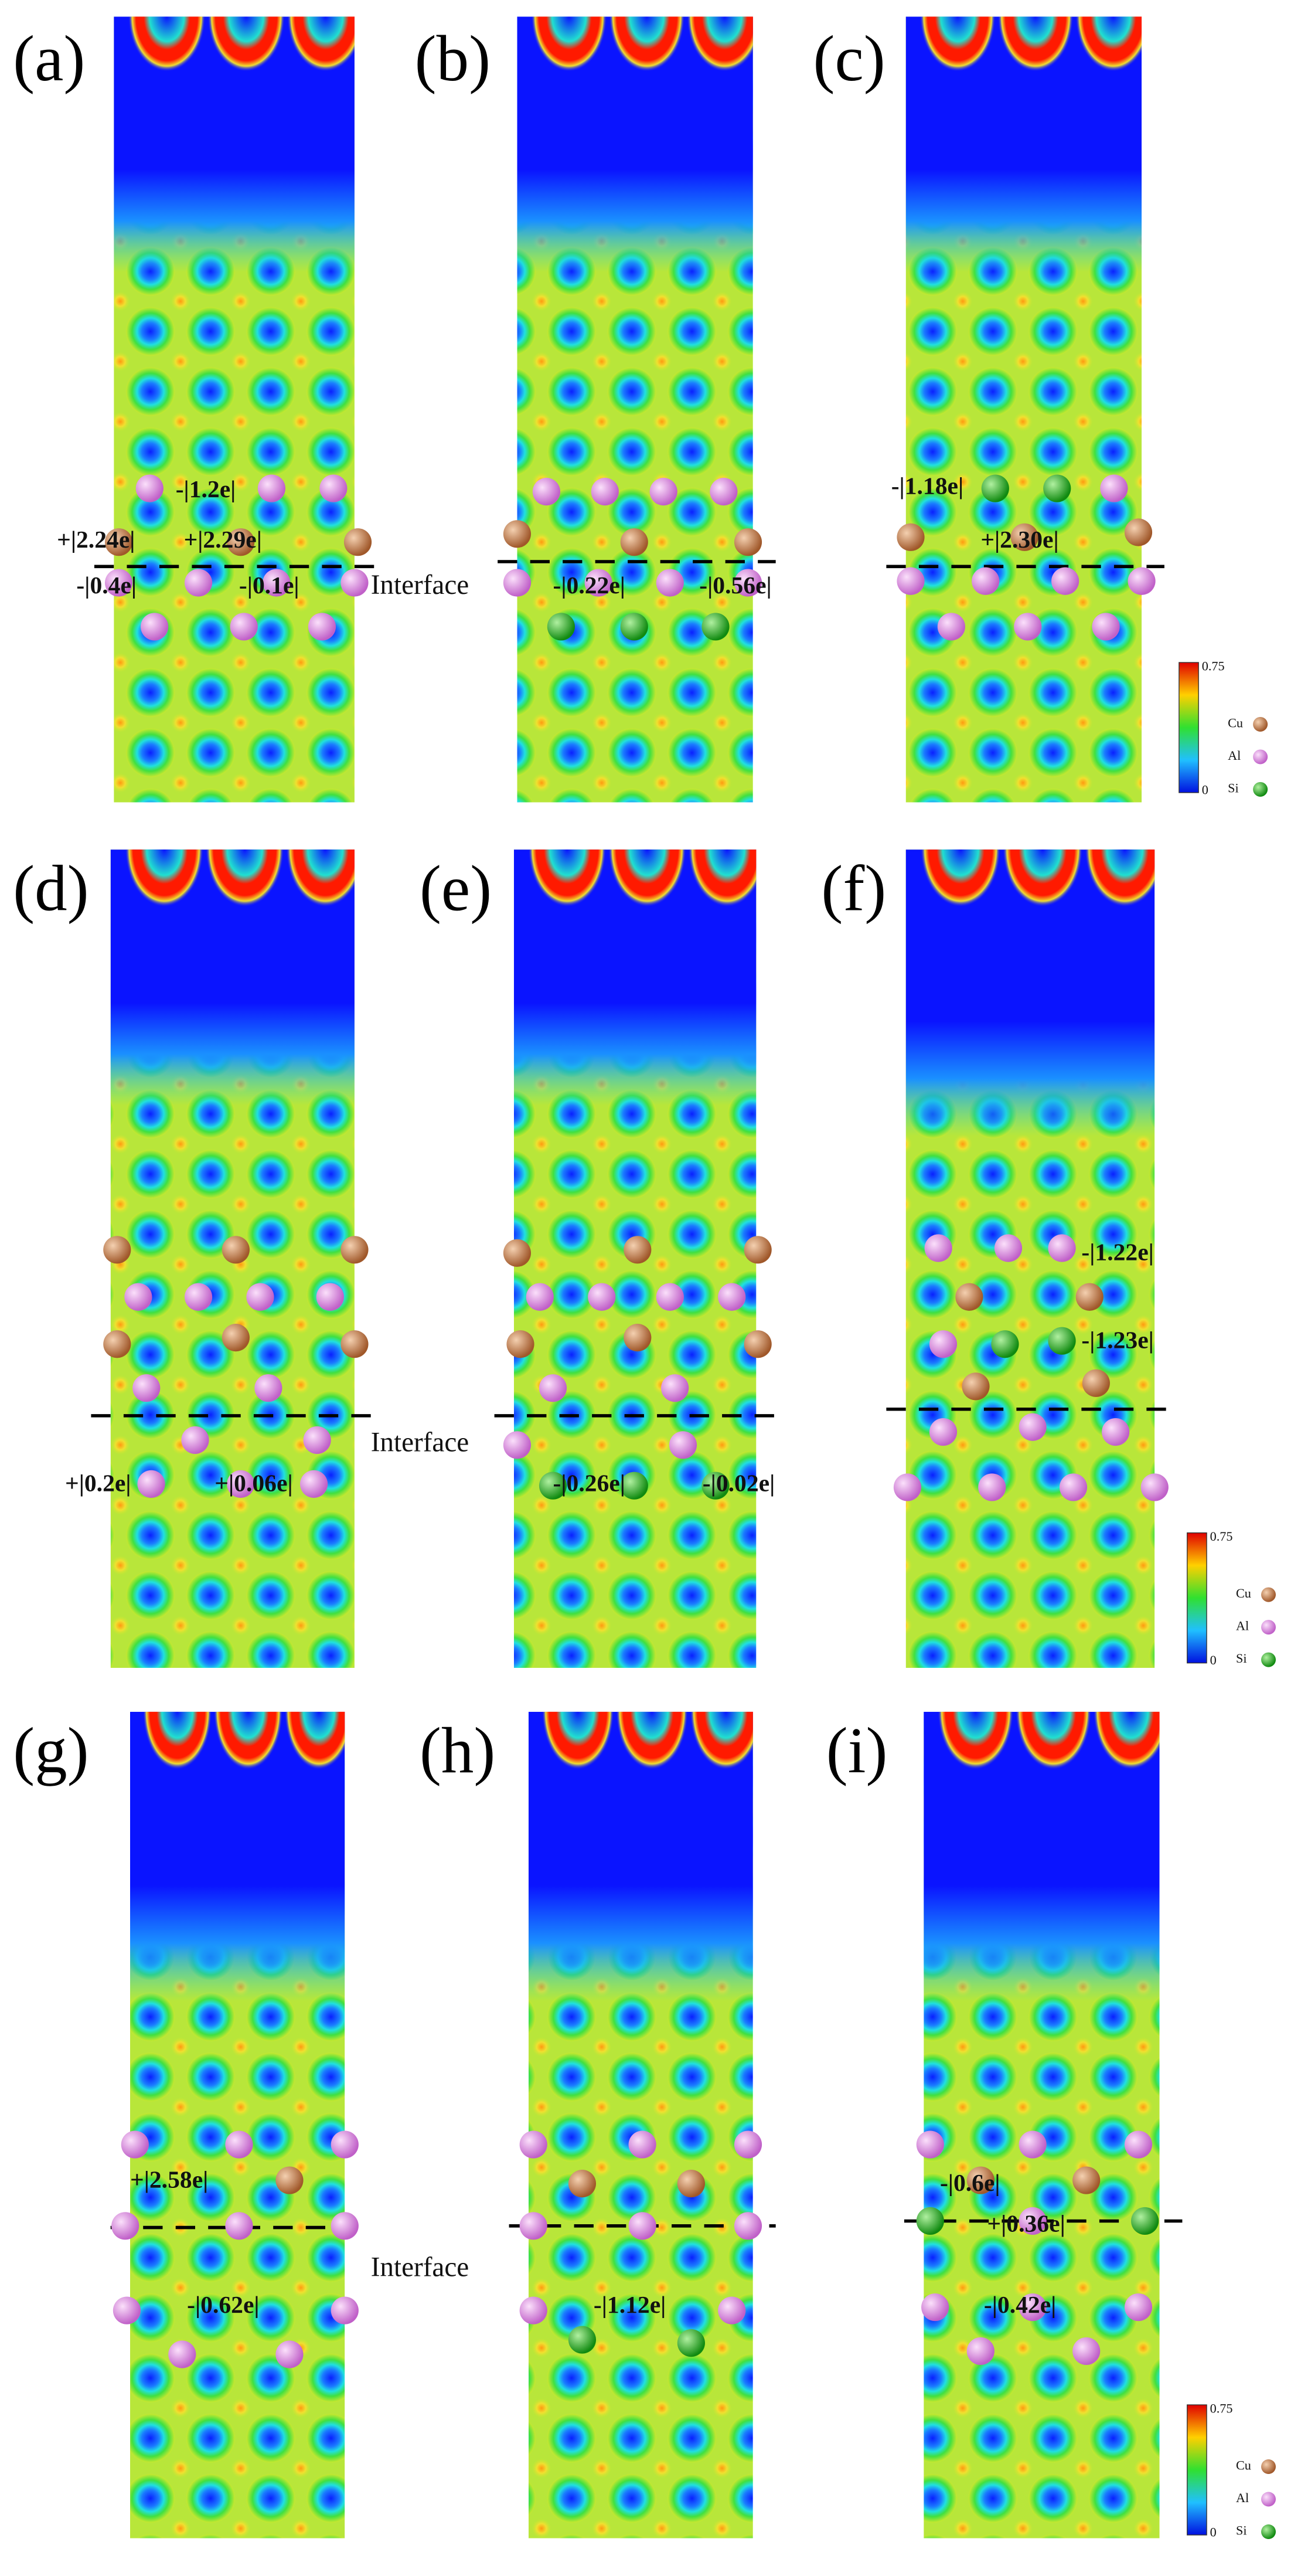 This screenshot has width=1301, height=2576. I want to click on panel: (h) -|1.12e|, so click(598, 2124).